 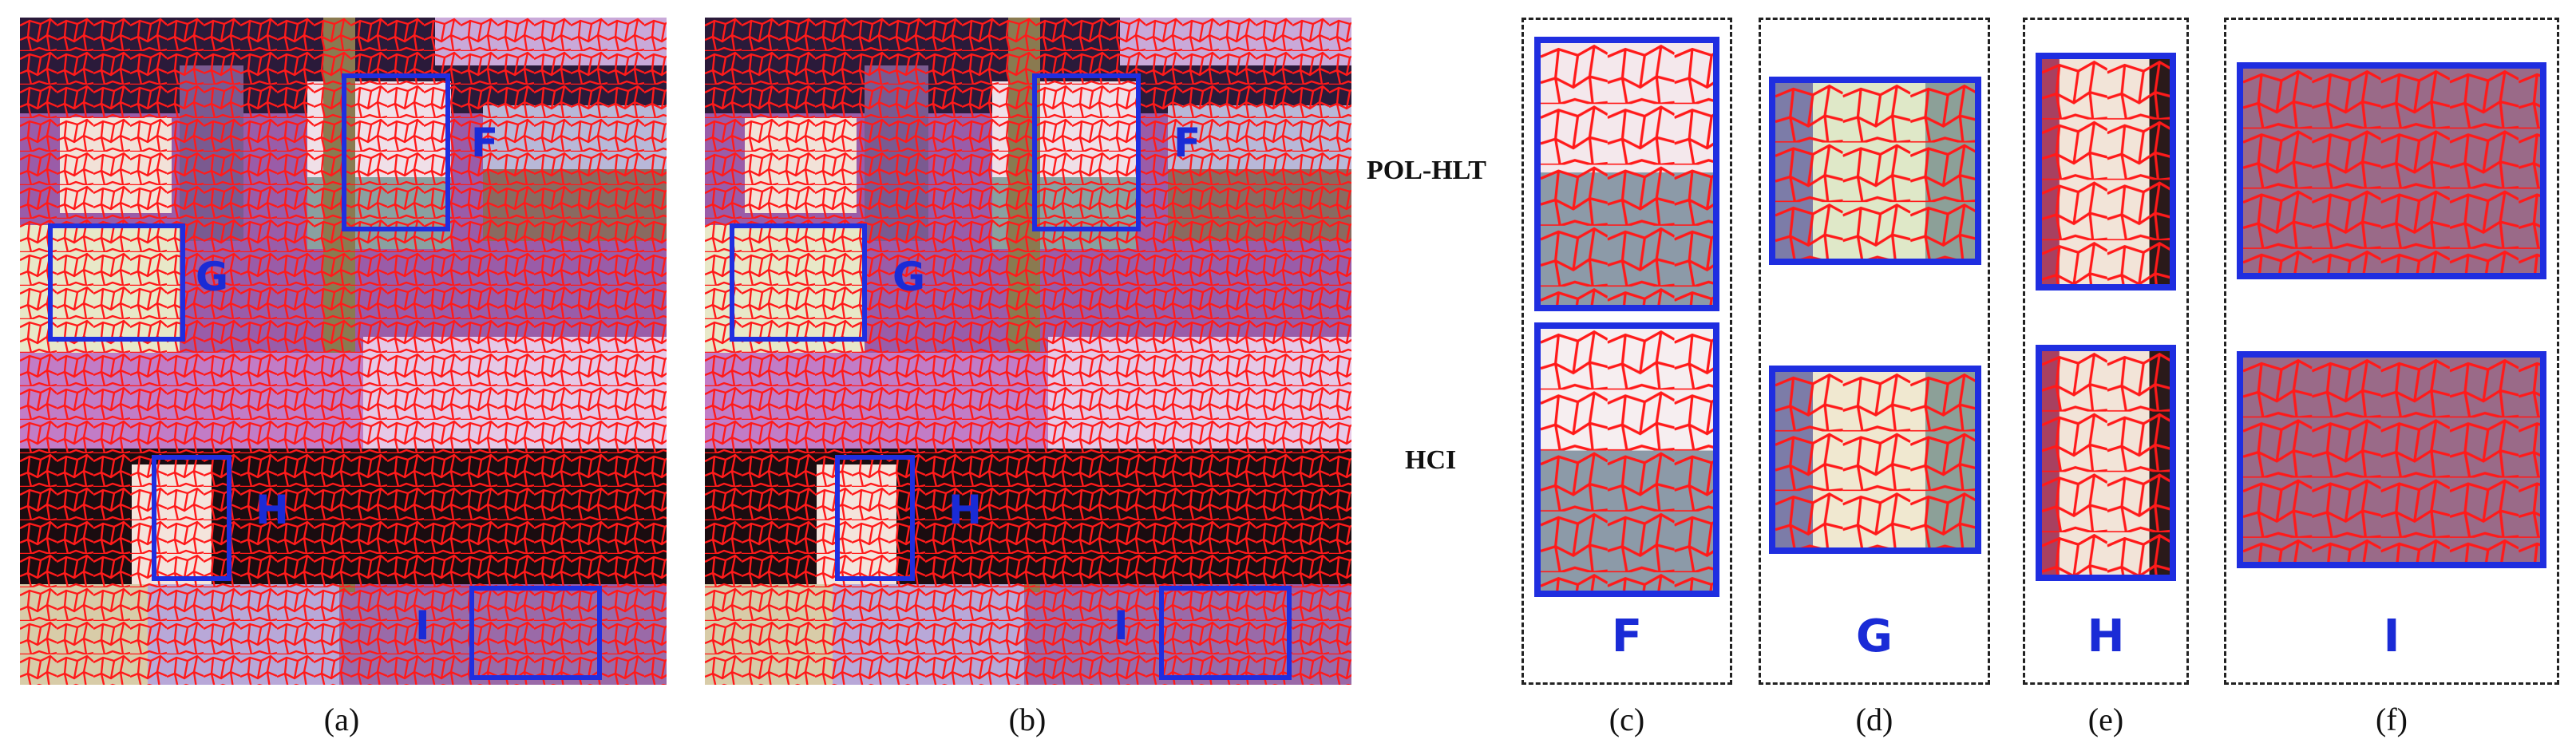 I want to click on group-label-h: H, so click(x=2106, y=636).